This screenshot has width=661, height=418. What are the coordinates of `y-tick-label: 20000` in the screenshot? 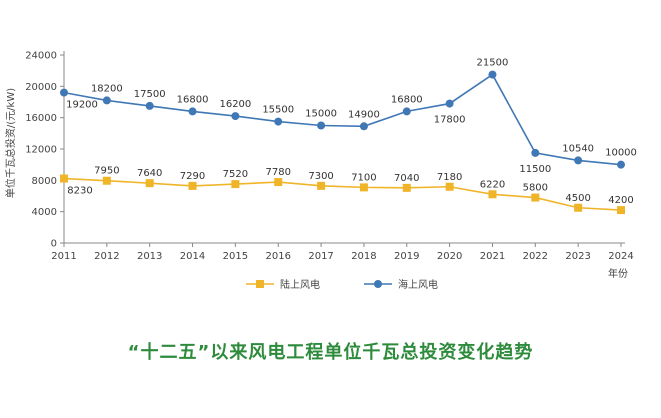 It's located at (41, 87).